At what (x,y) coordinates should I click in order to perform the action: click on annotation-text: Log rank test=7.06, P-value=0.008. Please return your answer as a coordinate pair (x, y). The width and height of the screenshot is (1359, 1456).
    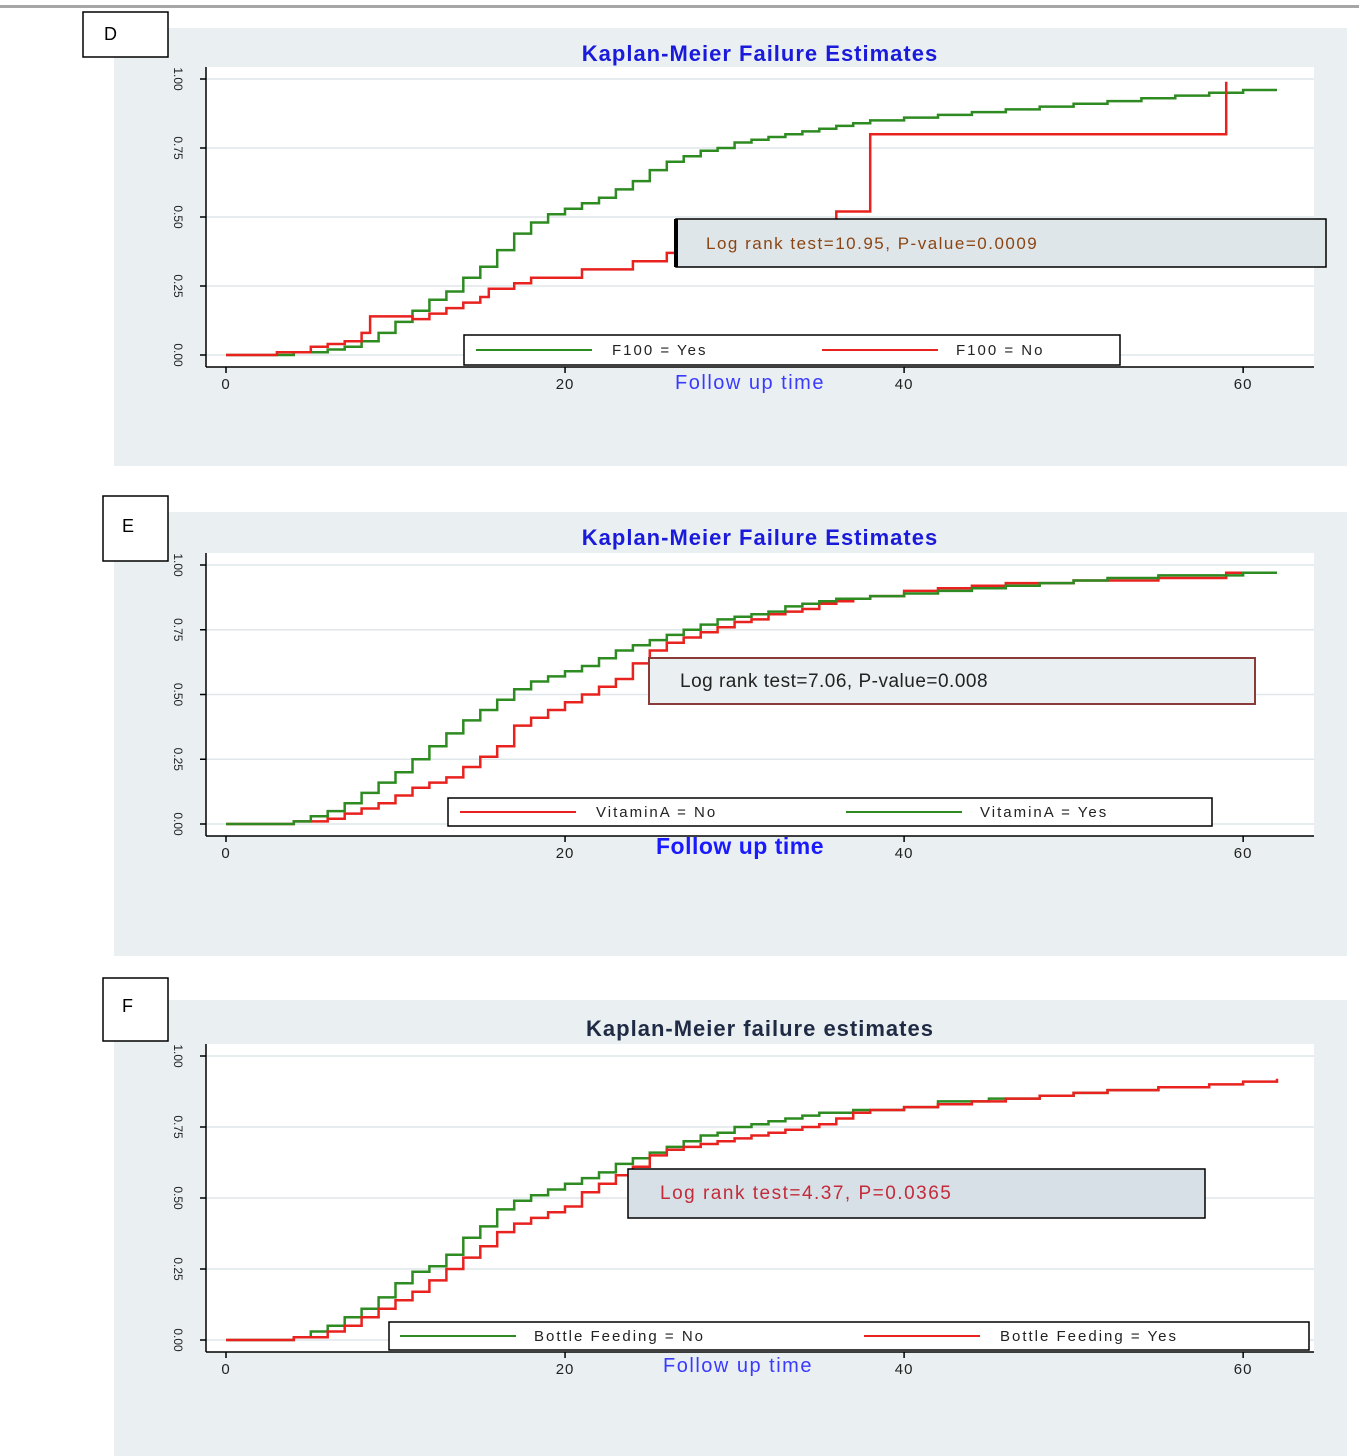
    Looking at the image, I should click on (834, 681).